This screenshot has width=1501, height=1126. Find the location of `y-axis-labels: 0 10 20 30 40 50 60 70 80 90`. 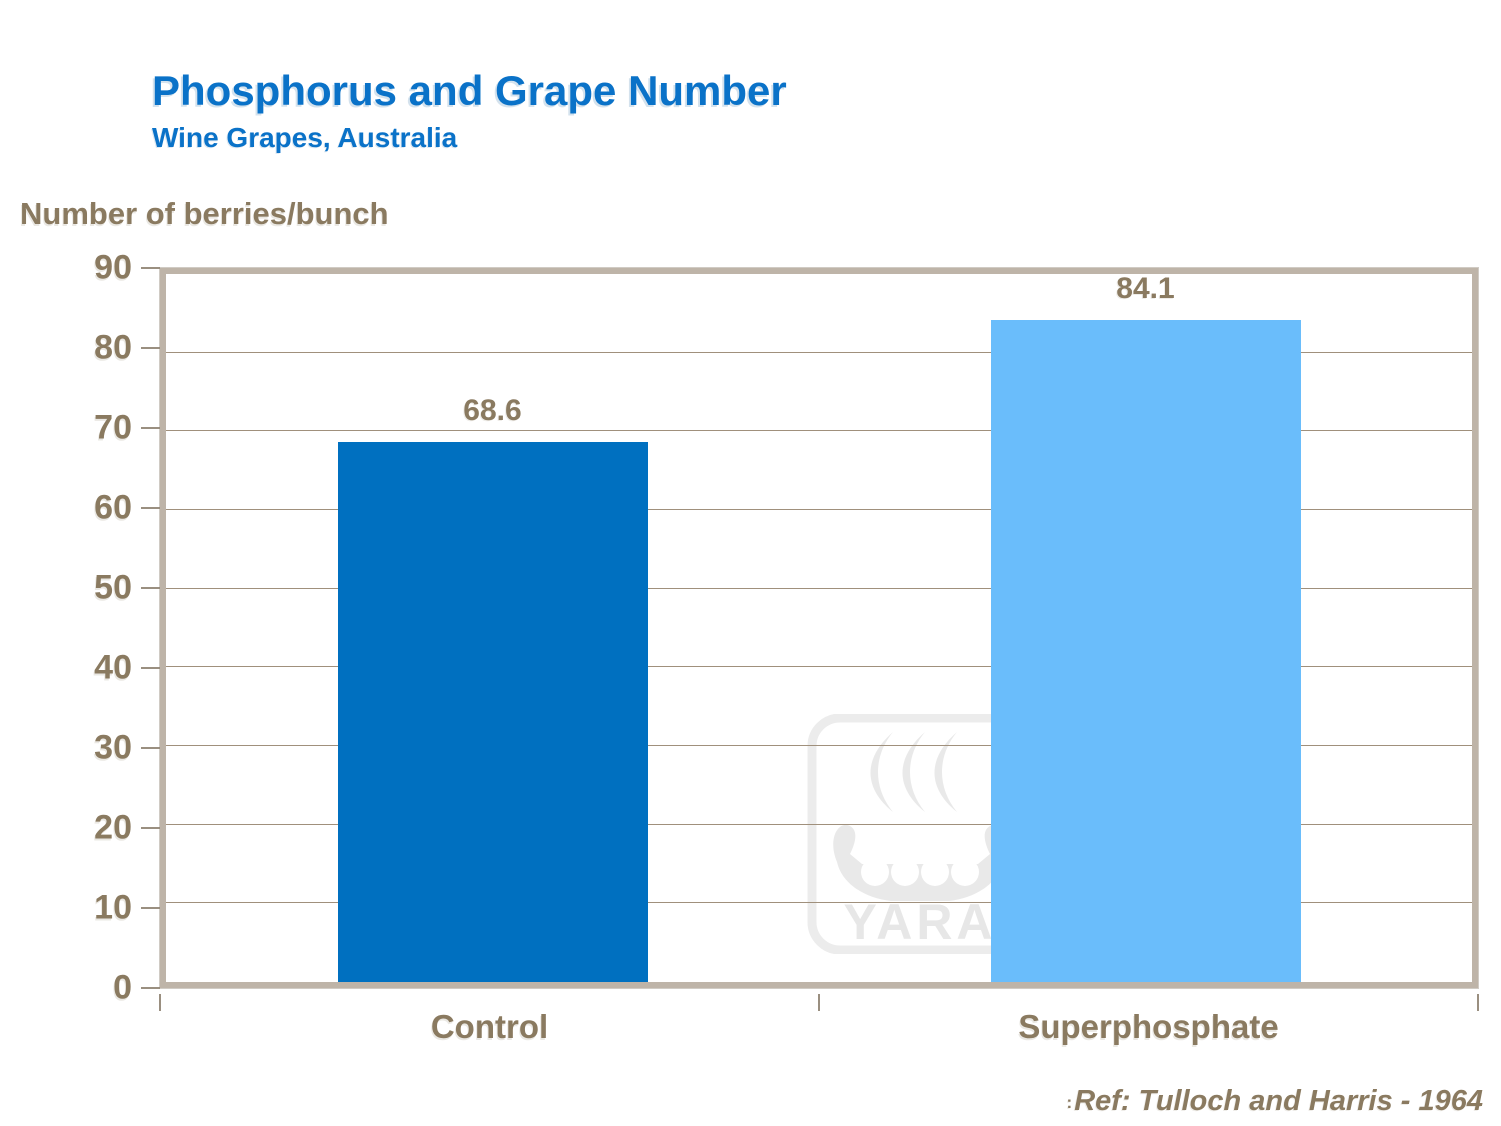

y-axis-labels: 0 10 20 30 40 50 60 70 80 90 is located at coordinates (66, 628).